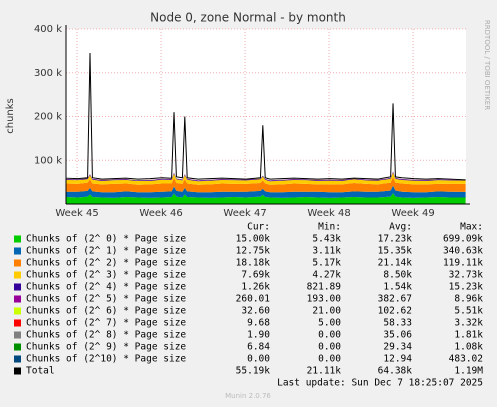 Image resolution: width=497 pixels, height=407 pixels. I want to click on legend-label: Total, so click(40, 371).